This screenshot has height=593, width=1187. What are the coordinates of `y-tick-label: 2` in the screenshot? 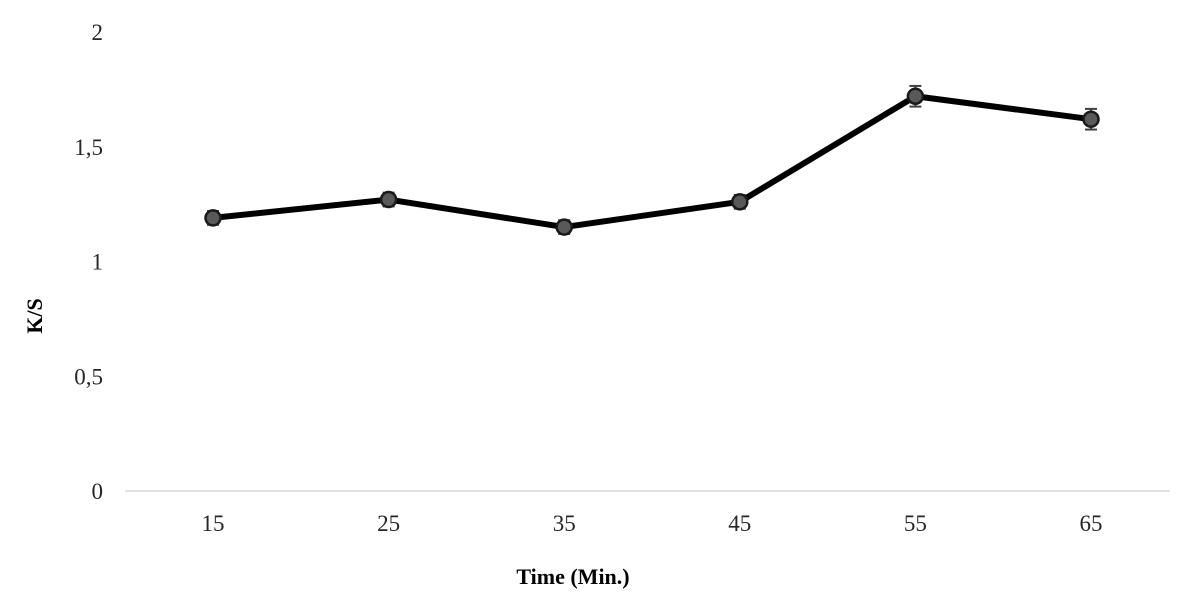 It's located at (98, 32).